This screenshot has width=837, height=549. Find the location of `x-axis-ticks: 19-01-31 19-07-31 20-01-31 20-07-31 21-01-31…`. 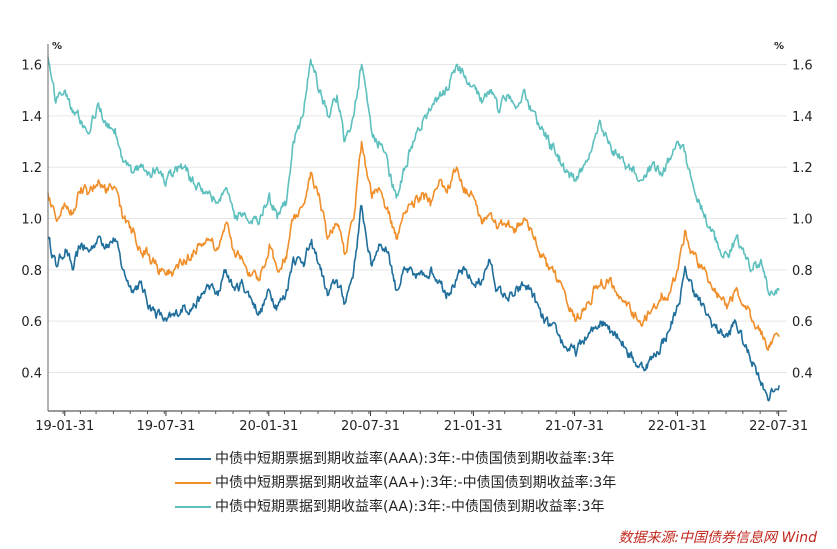

x-axis-ticks: 19-01-31 19-07-31 20-01-31 20-07-31 21-01-31… is located at coordinates (421, 422).